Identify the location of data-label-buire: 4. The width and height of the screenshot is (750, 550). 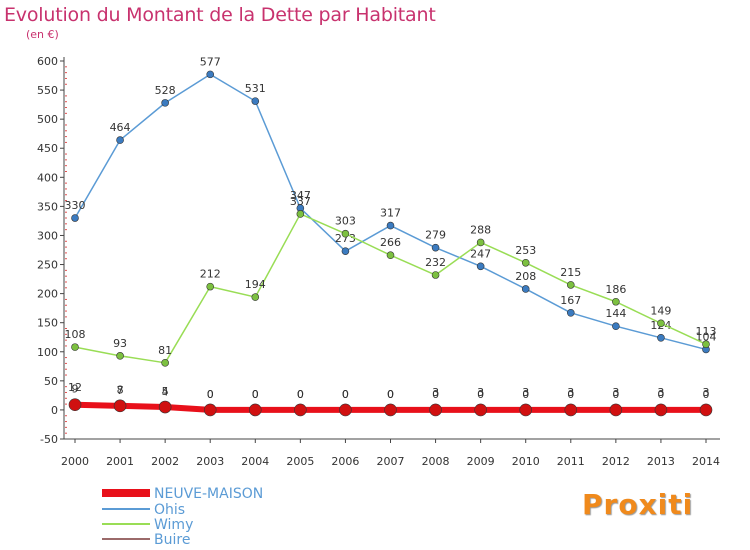
(165, 392).